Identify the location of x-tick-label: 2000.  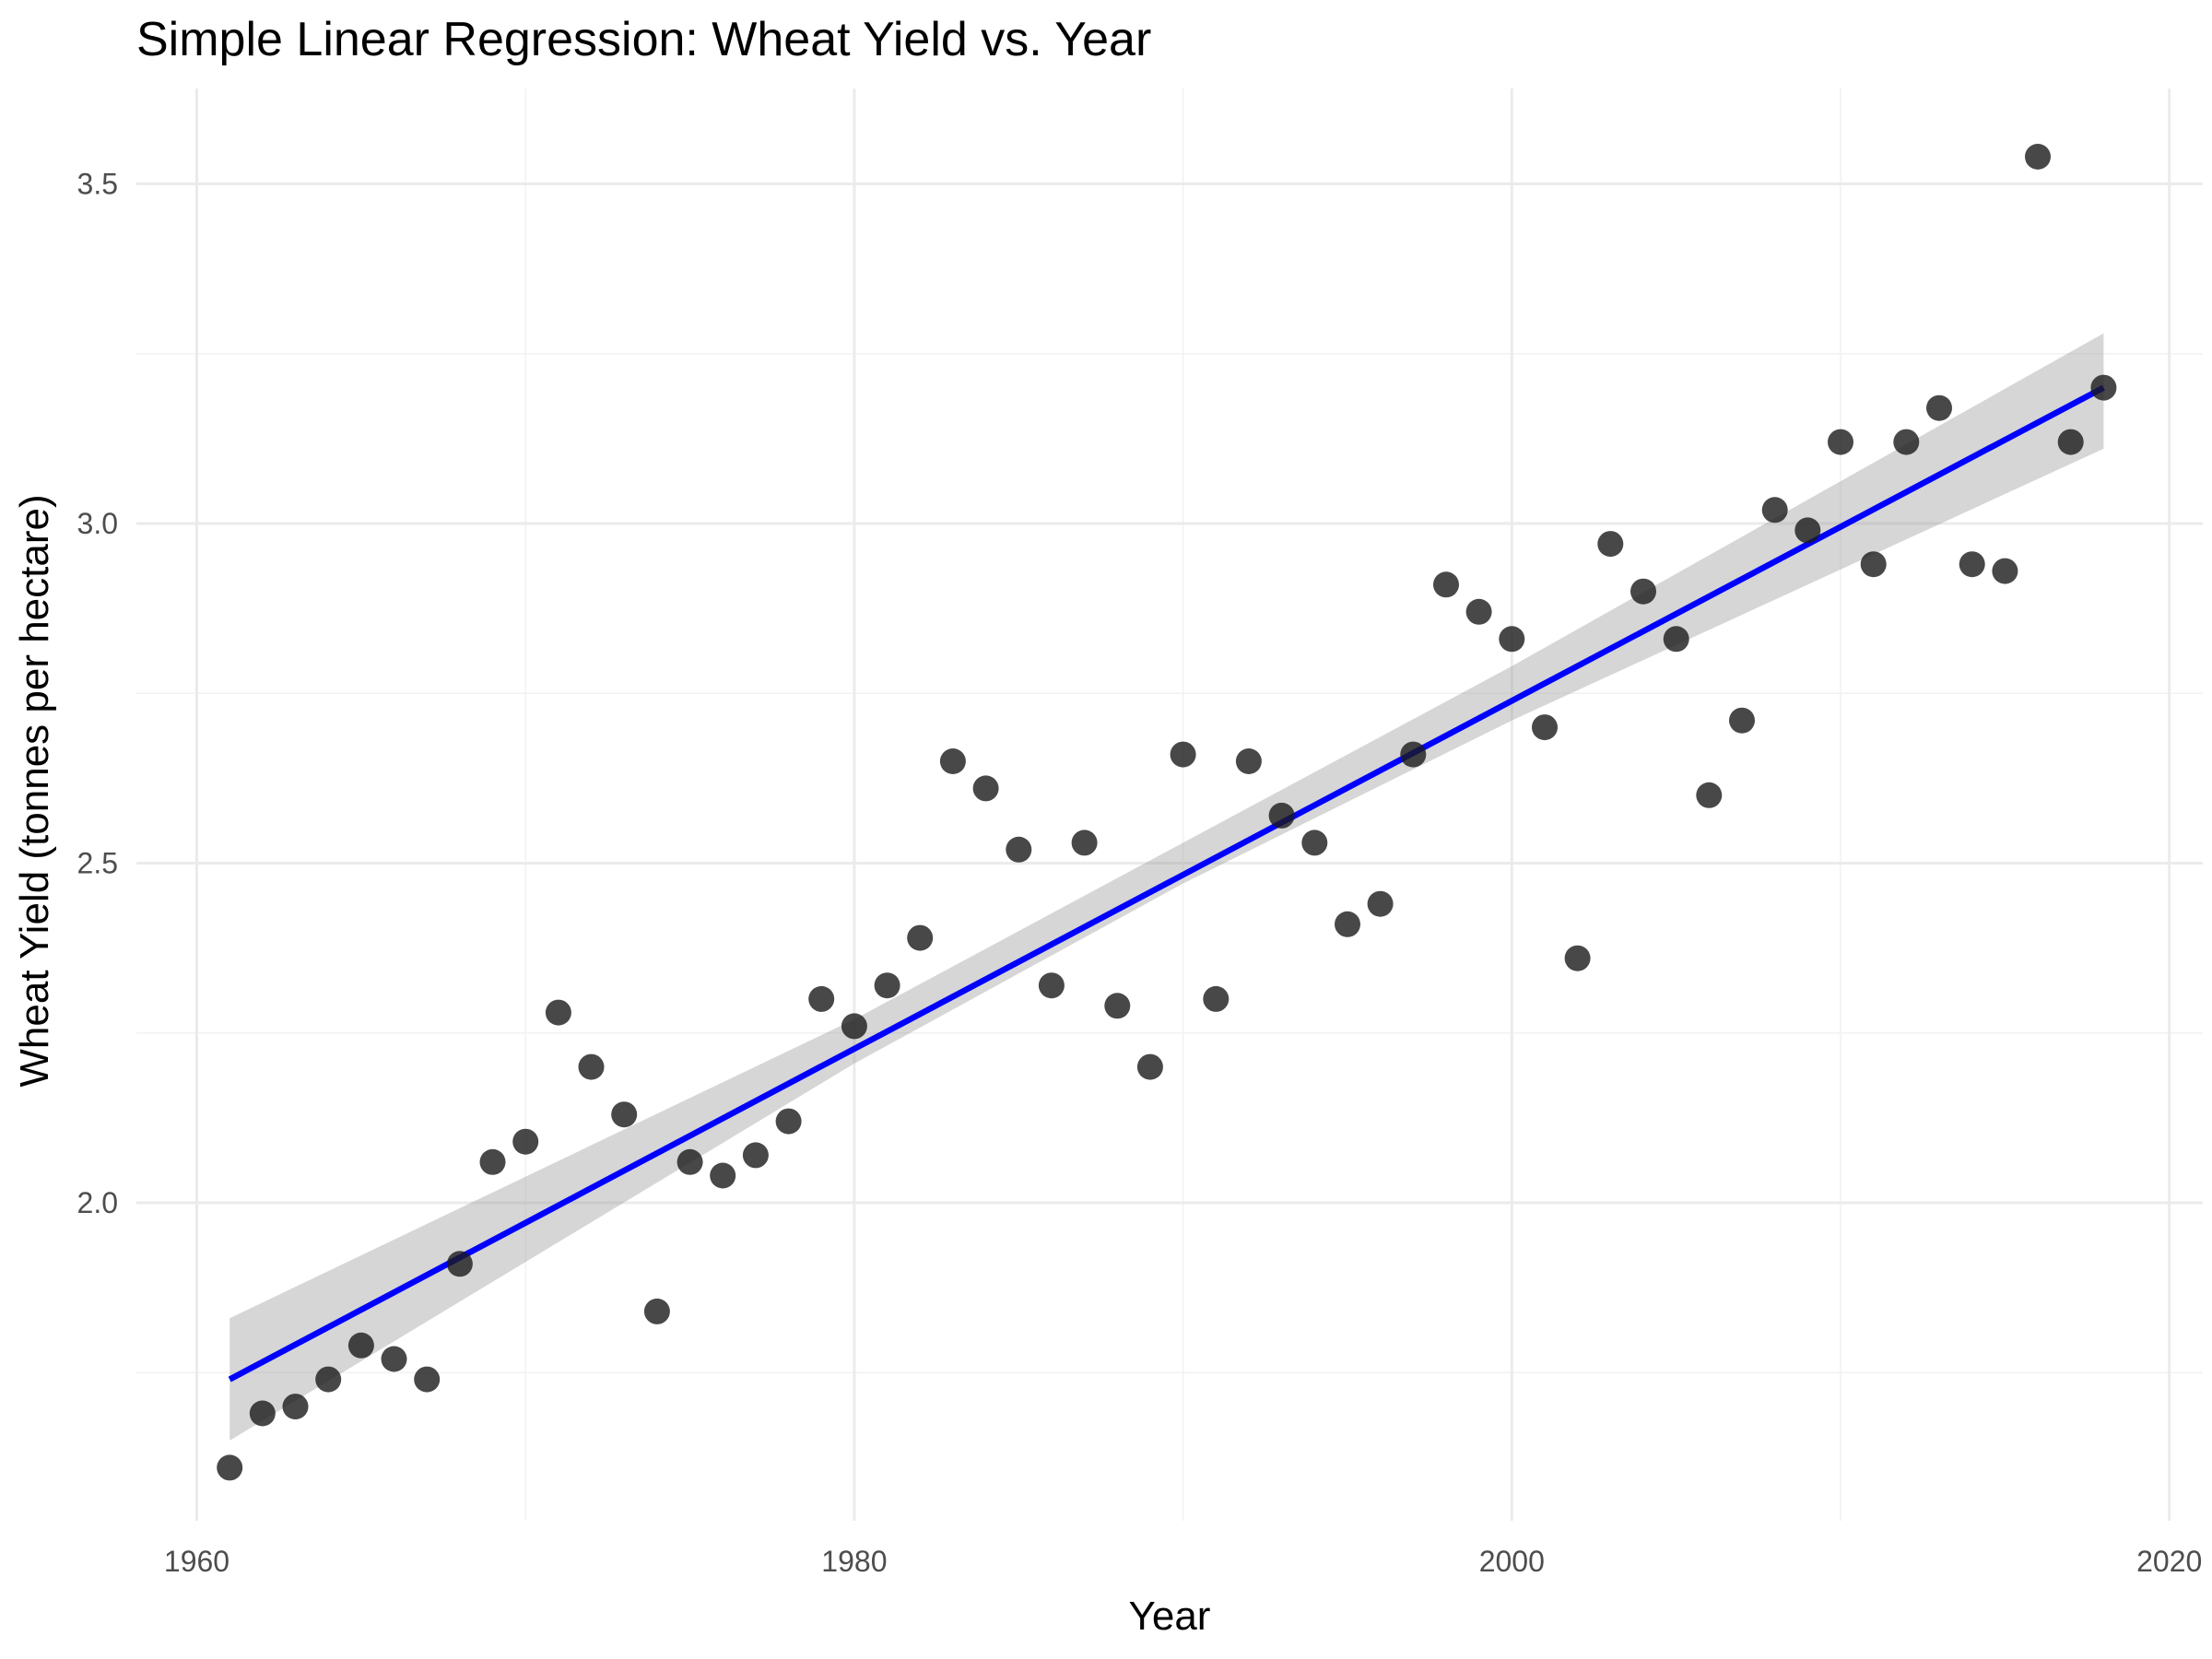
(1512, 1561).